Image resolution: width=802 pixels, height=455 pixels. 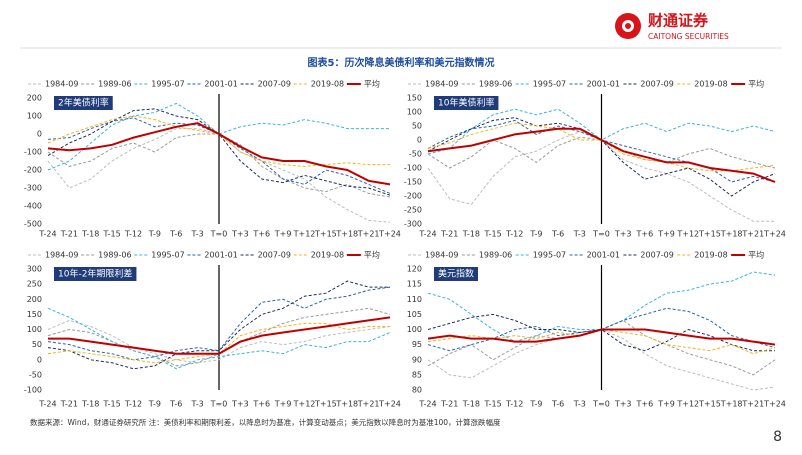 What do you see at coordinates (114, 84) in the screenshot?
I see `legend-label: 1989-06` at bounding box center [114, 84].